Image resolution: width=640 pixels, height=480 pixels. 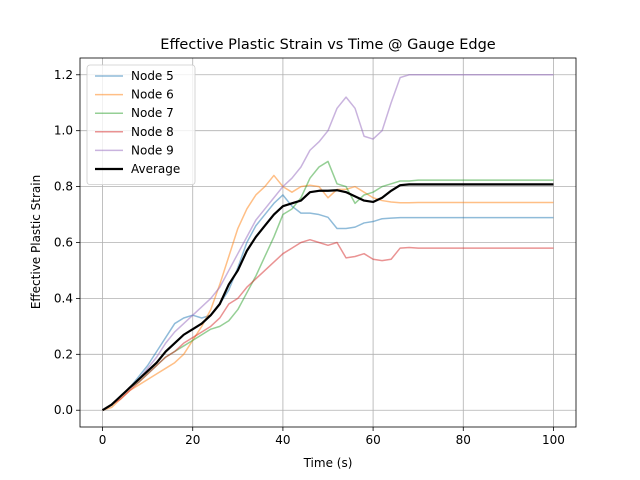 I want to click on x-tick-label: 20, so click(x=192, y=440).